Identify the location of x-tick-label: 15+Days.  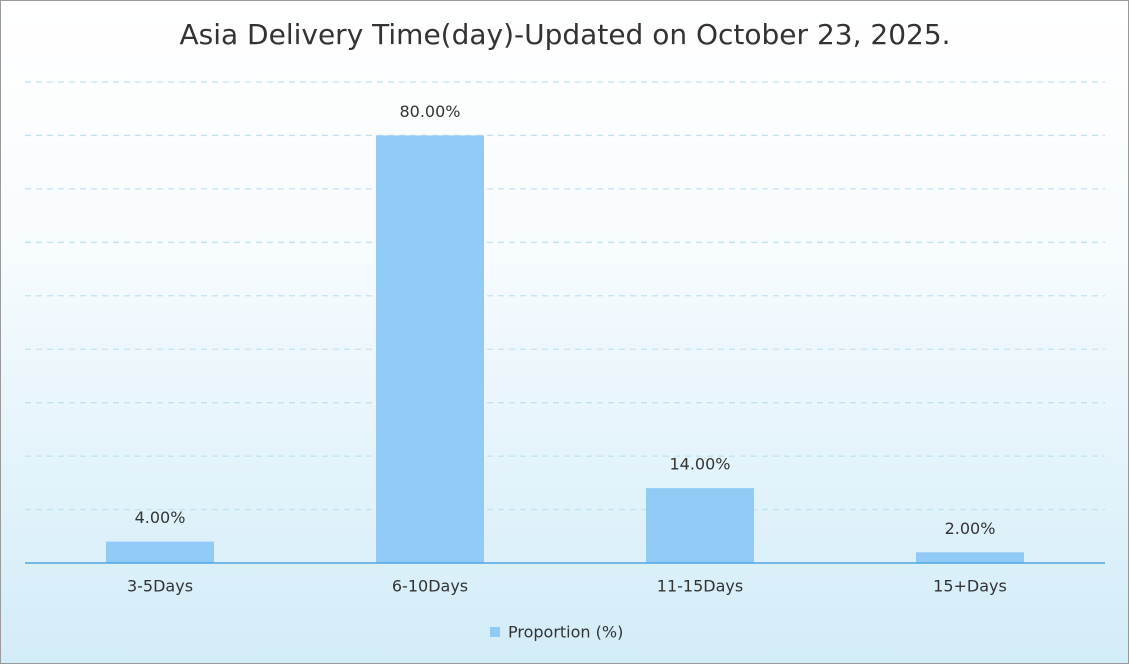
(970, 586).